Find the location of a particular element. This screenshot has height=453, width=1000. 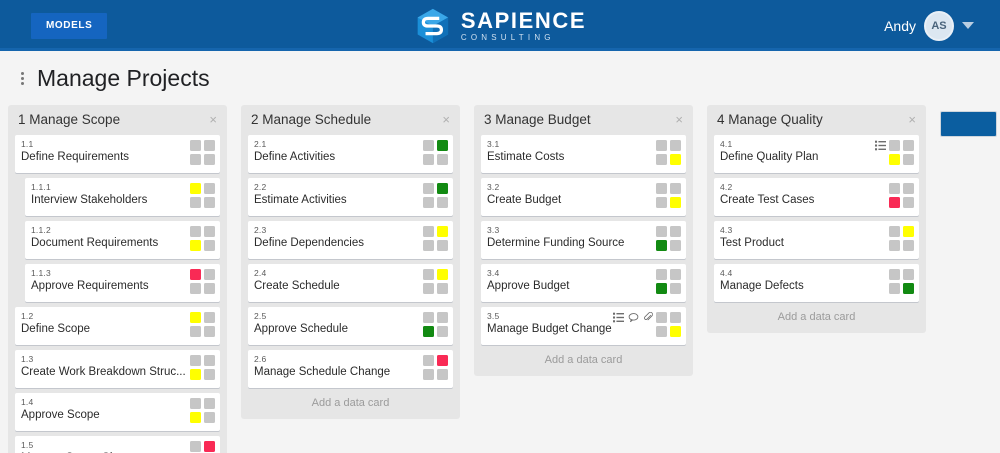

data-card: 2.6 Manage Schedule Change is located at coordinates (350, 368).